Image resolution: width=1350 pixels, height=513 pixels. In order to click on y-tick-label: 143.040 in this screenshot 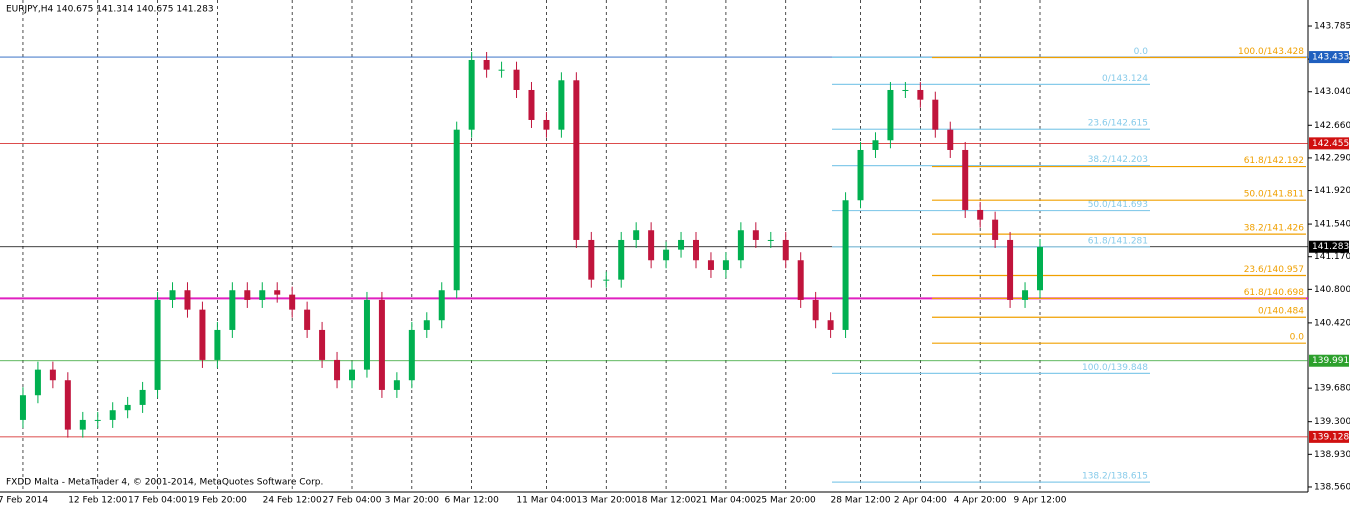, I will do `click(1332, 92)`.